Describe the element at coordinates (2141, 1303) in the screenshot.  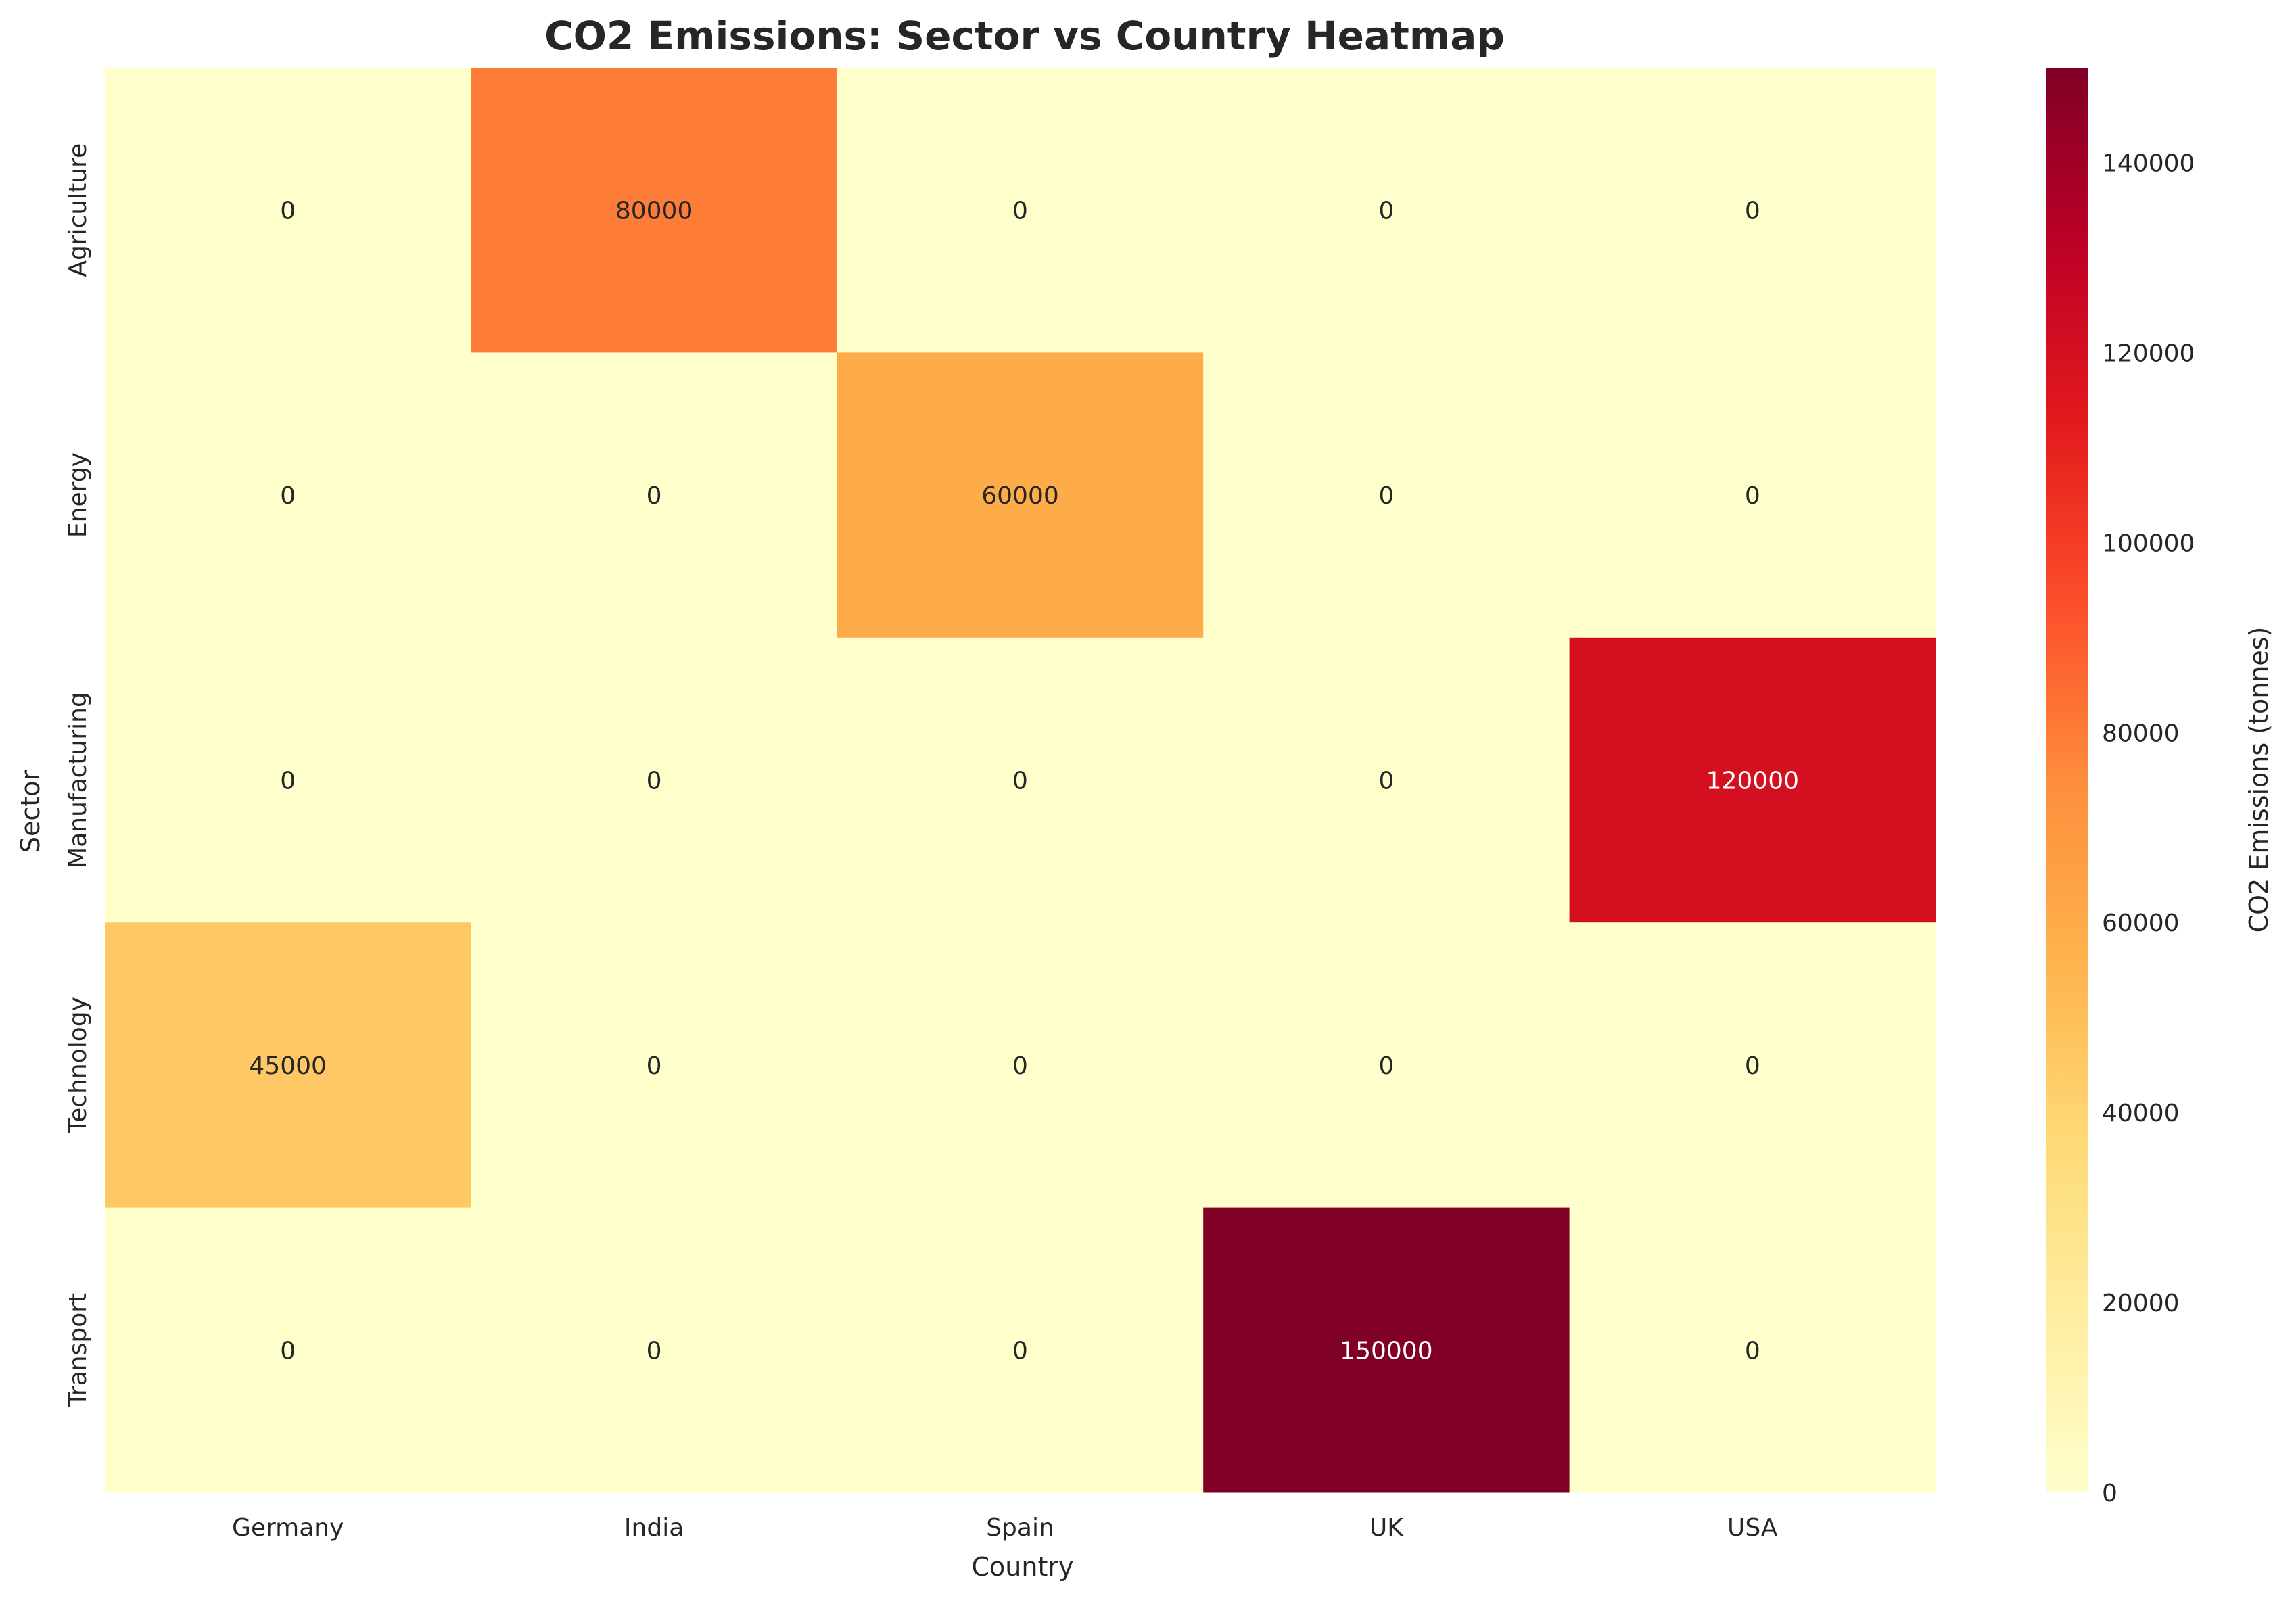
I see `colorbar-tick-label: 20000` at that location.